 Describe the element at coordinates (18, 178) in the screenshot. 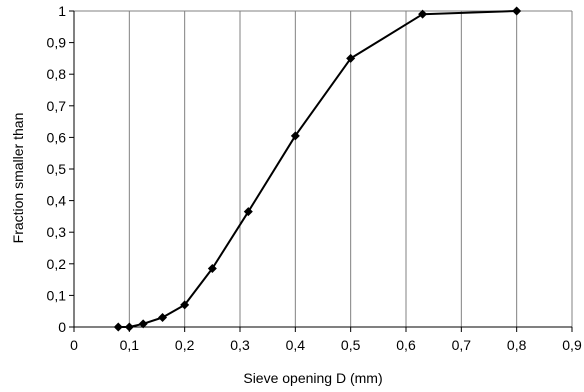

I see `y-axis-title: Fraction smaller than` at that location.